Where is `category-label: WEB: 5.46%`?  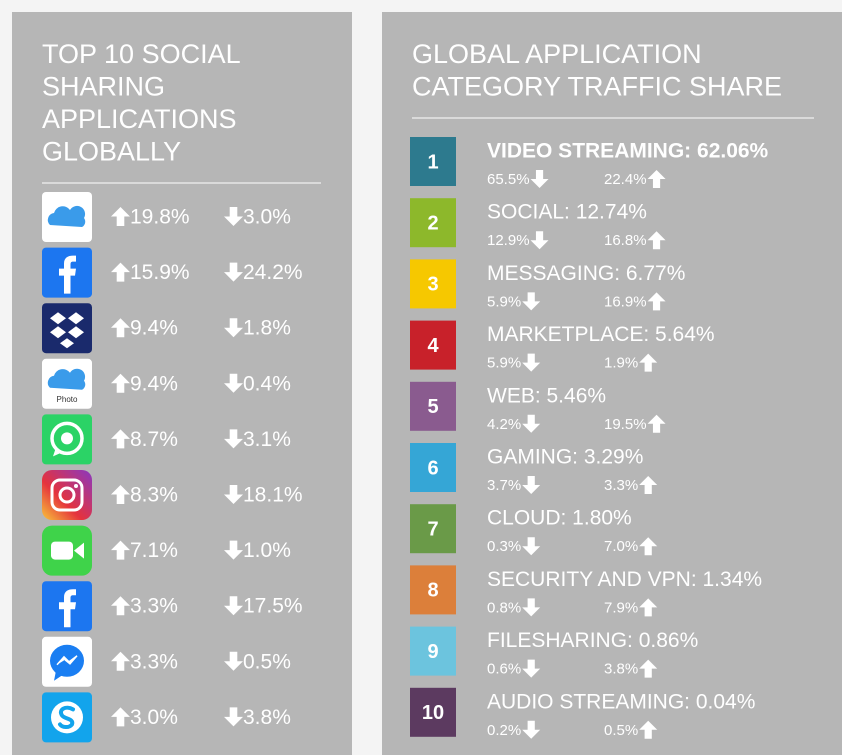
category-label: WEB: 5.46% is located at coordinates (546, 395).